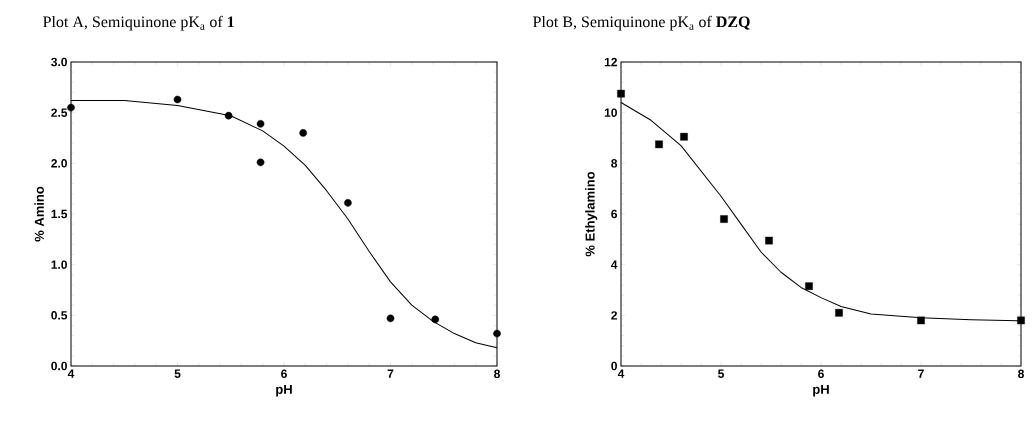 This screenshot has width=1036, height=424. I want to click on y-axis-title: % Ethylamino, so click(591, 214).